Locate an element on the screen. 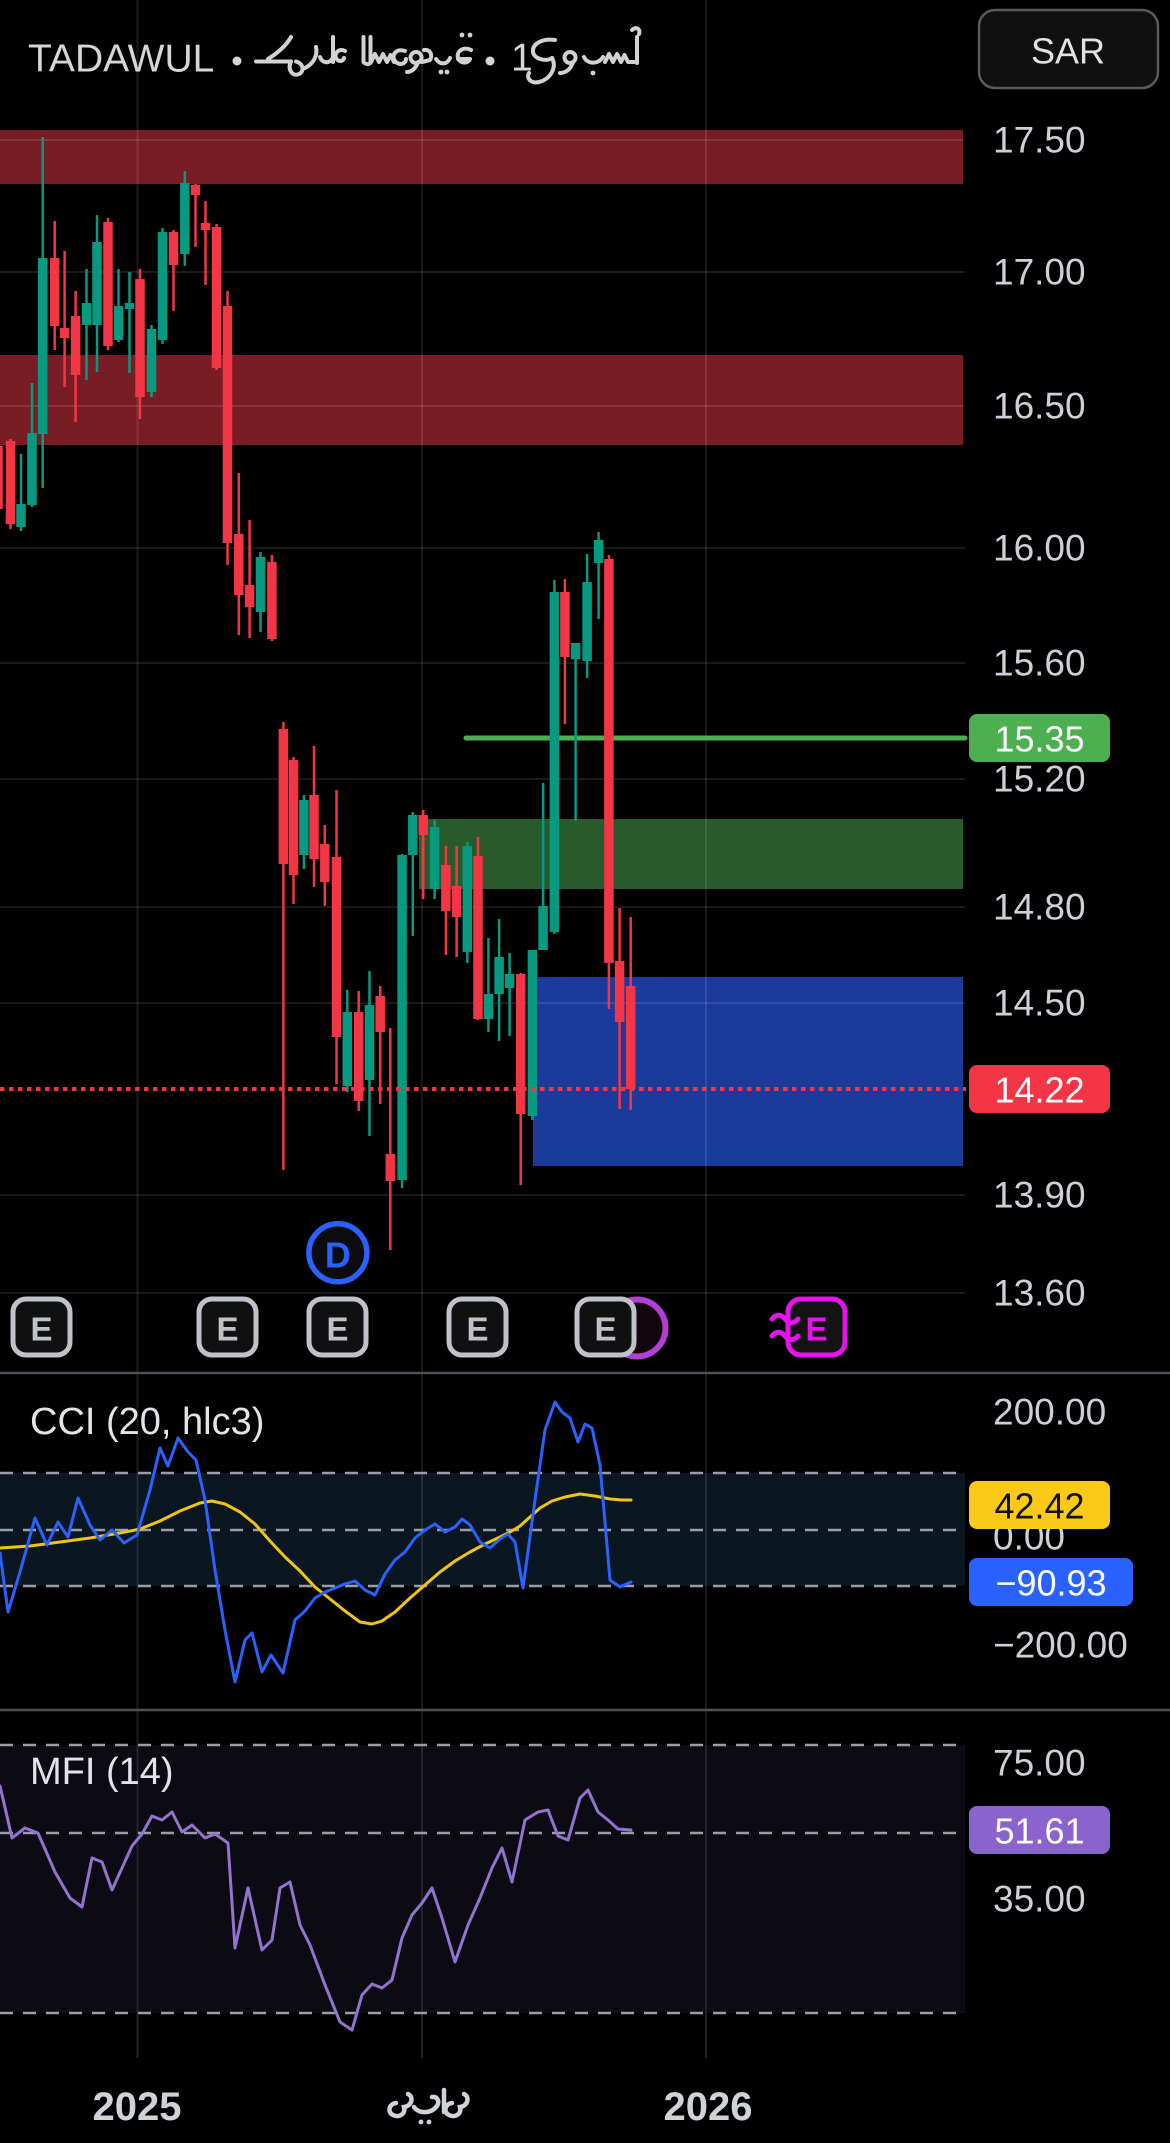  svg-text: 15.20 is located at coordinates (1039, 779).